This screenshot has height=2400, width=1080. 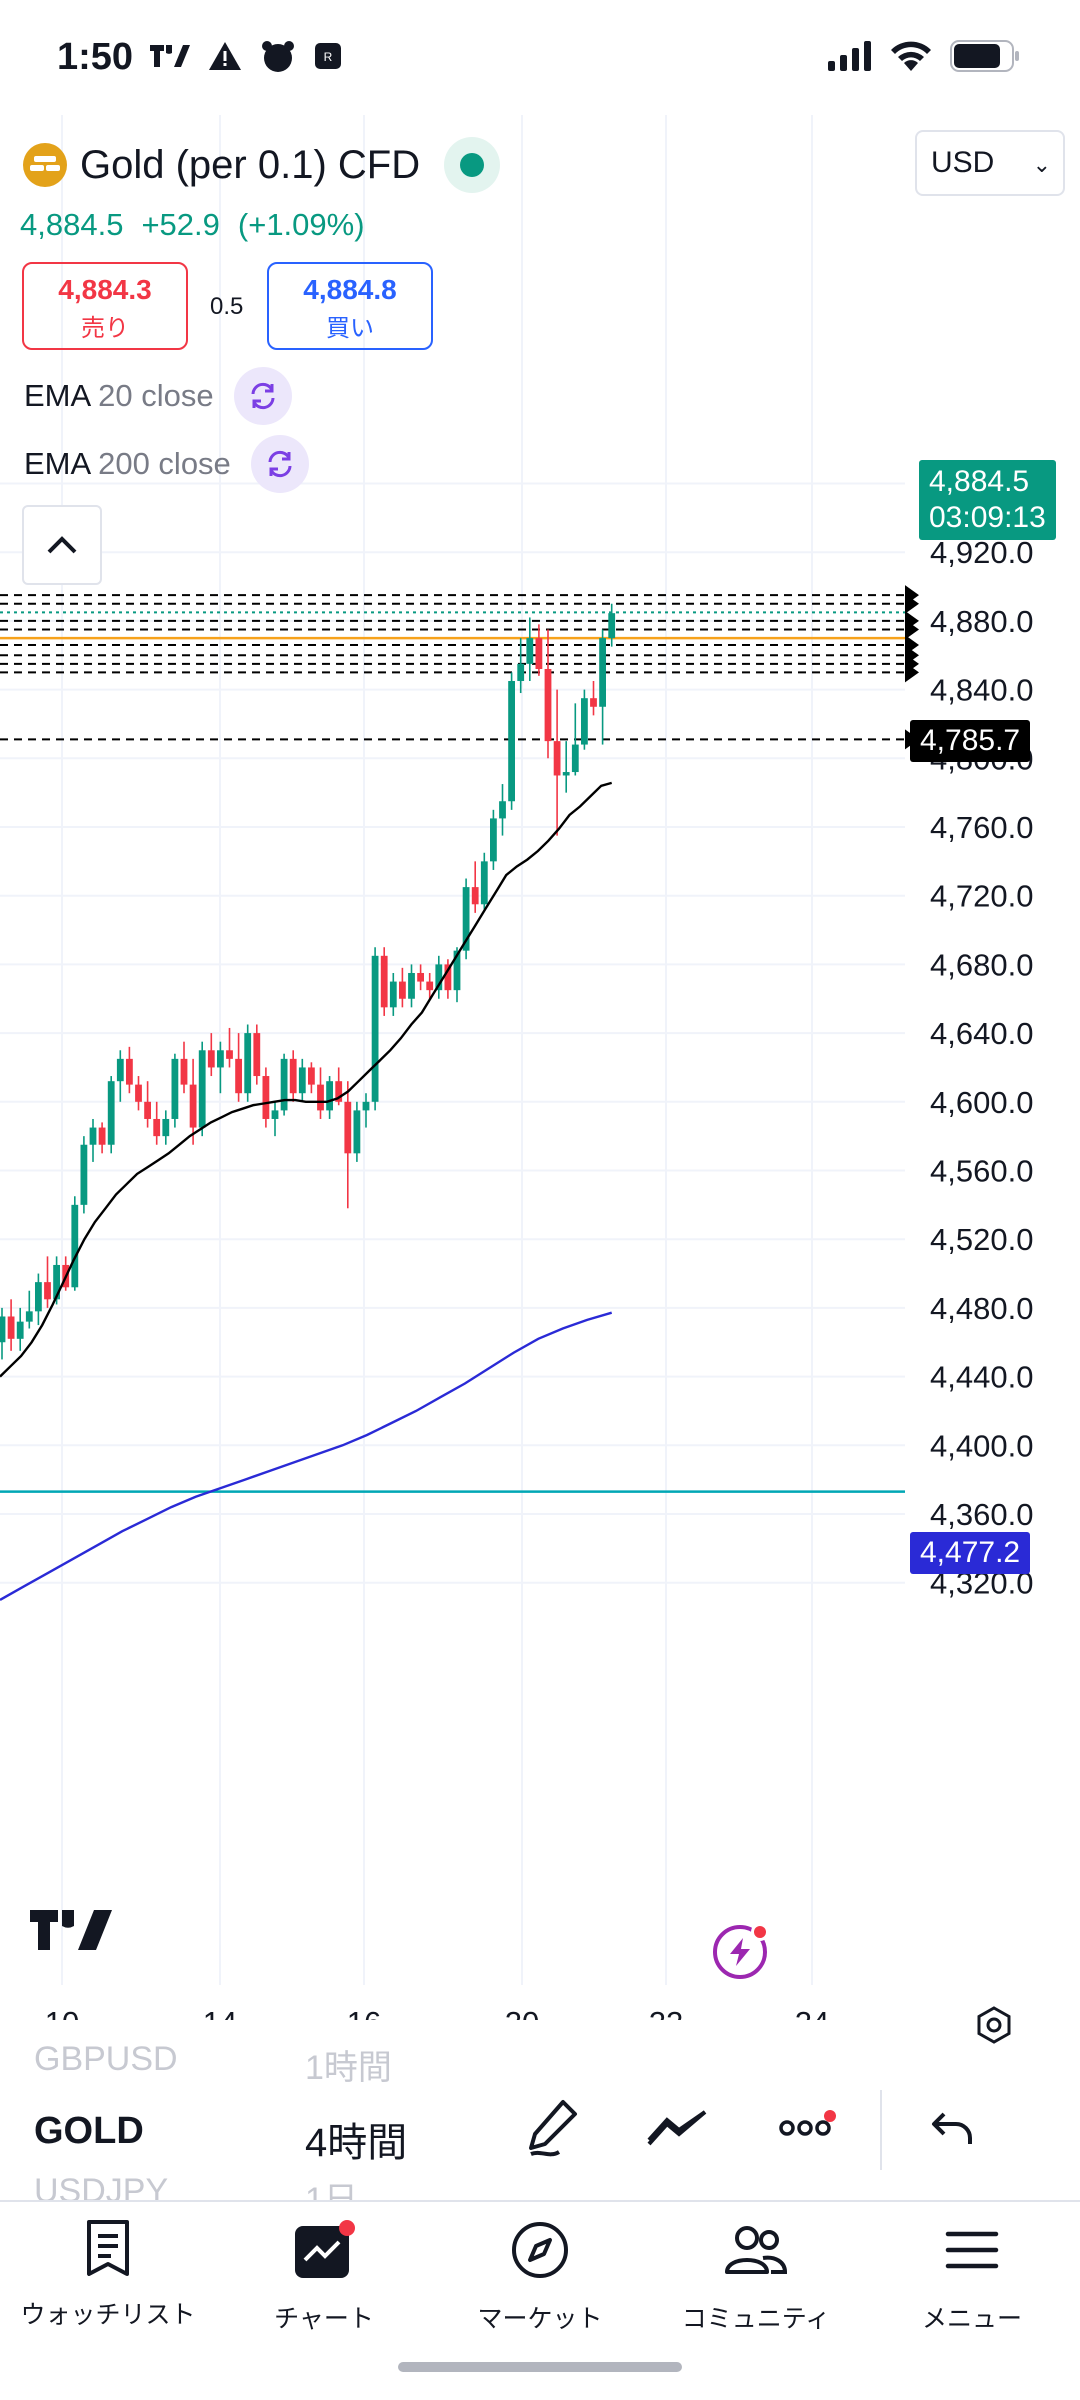 What do you see at coordinates (981, 621) in the screenshot?
I see `price-axis-tick: 4,880.0` at bounding box center [981, 621].